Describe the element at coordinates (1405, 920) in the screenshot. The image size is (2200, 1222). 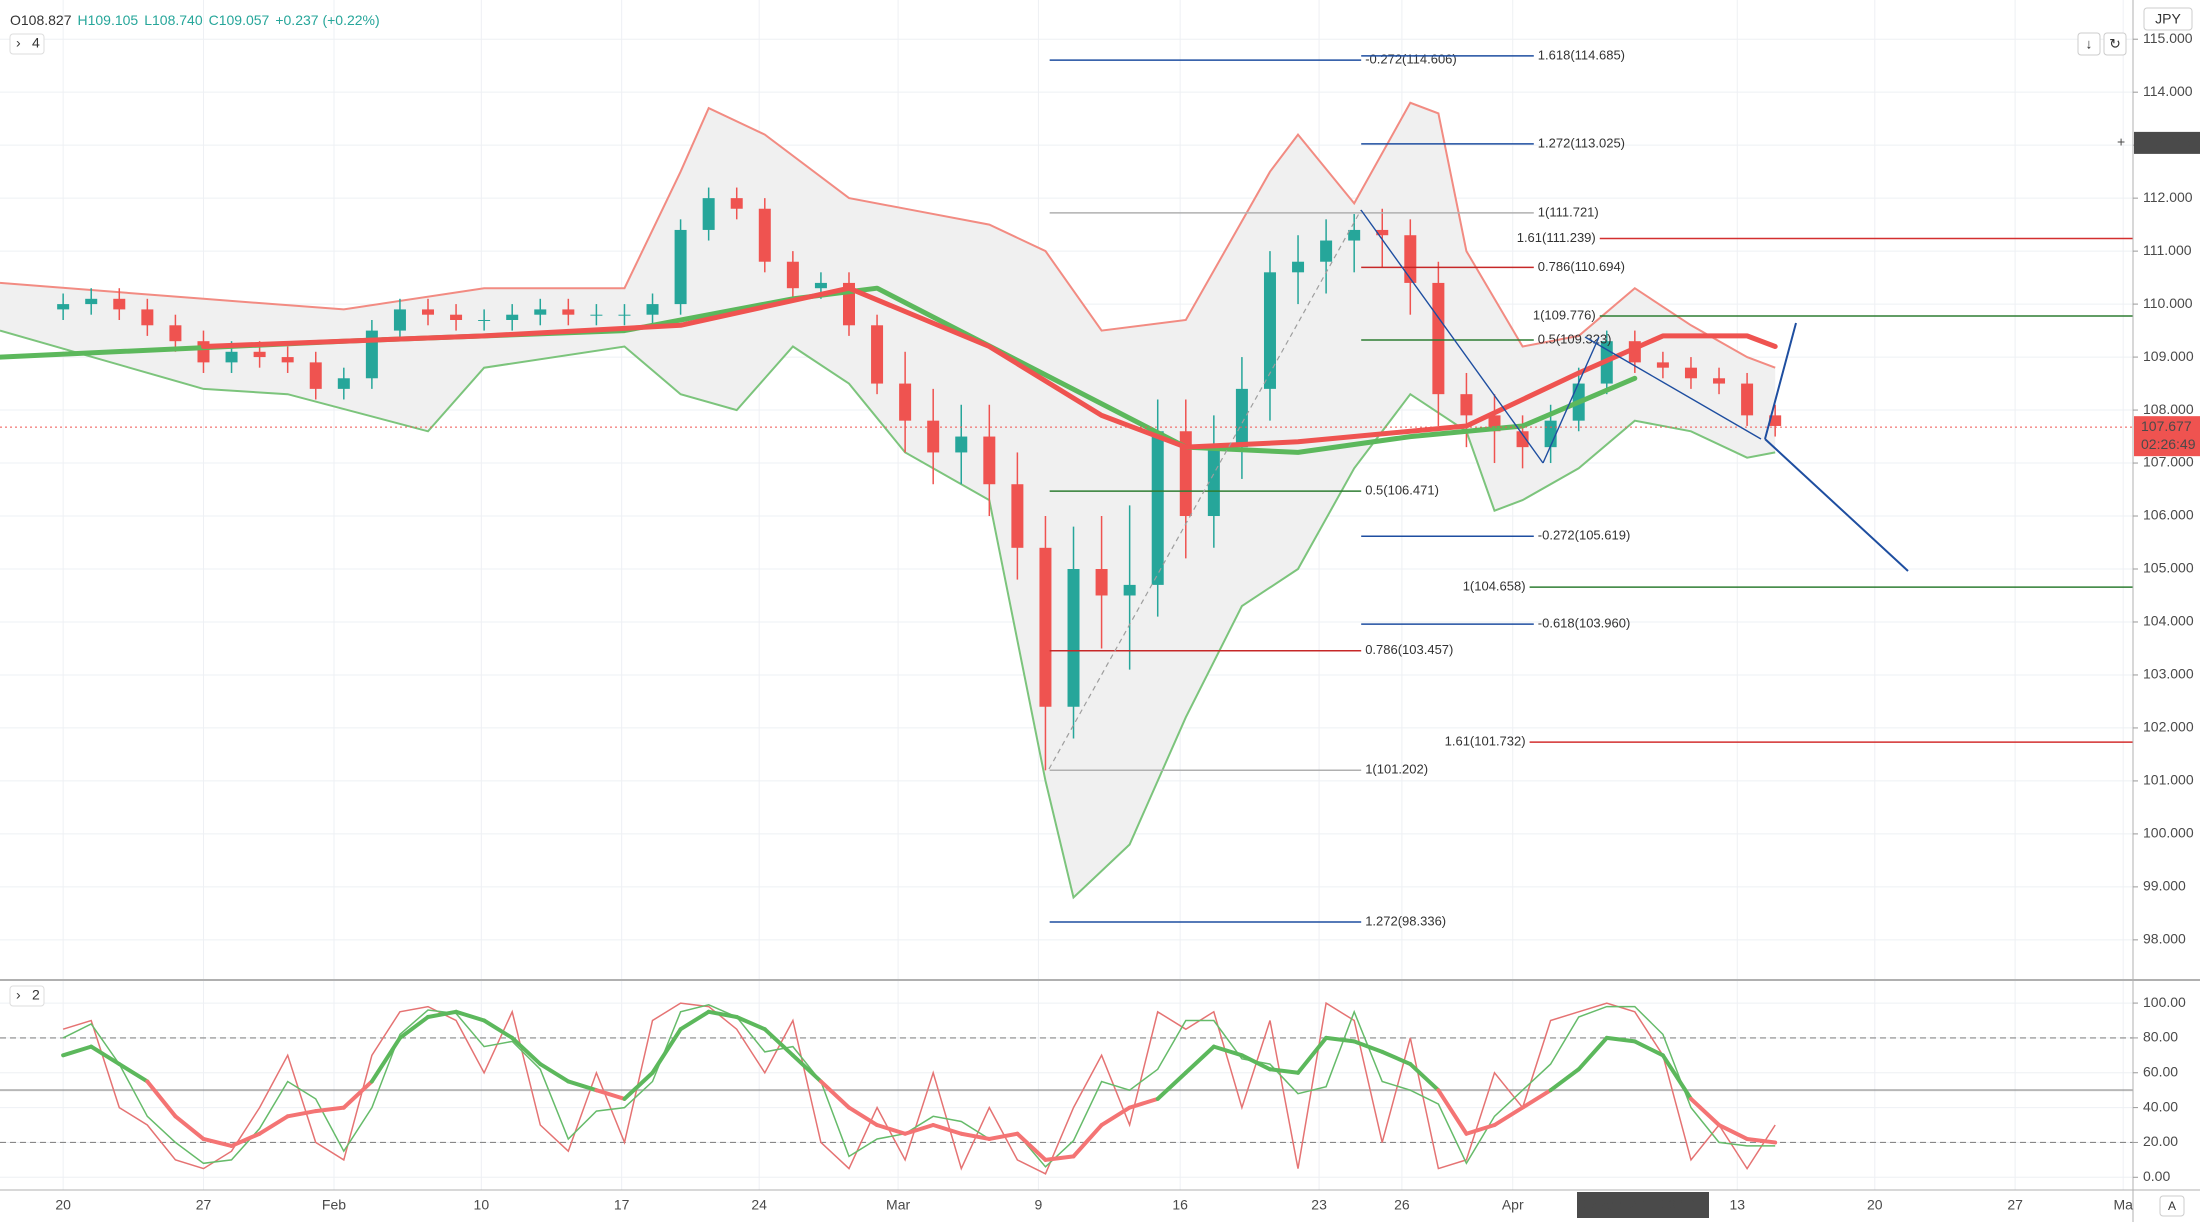
I see `fib-label: 1.272(98.336)` at that location.